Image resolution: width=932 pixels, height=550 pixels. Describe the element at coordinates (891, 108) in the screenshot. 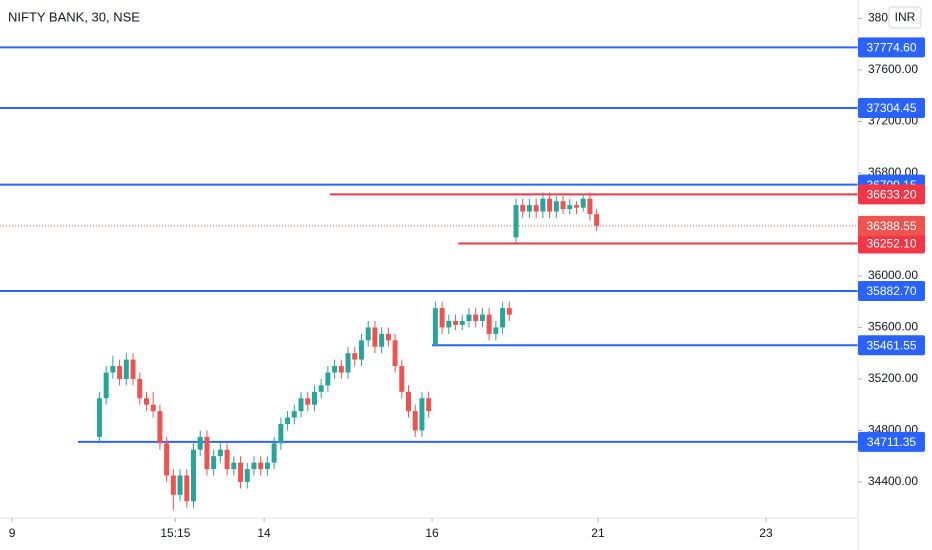

I see `price-tag-label: 37304.45` at that location.